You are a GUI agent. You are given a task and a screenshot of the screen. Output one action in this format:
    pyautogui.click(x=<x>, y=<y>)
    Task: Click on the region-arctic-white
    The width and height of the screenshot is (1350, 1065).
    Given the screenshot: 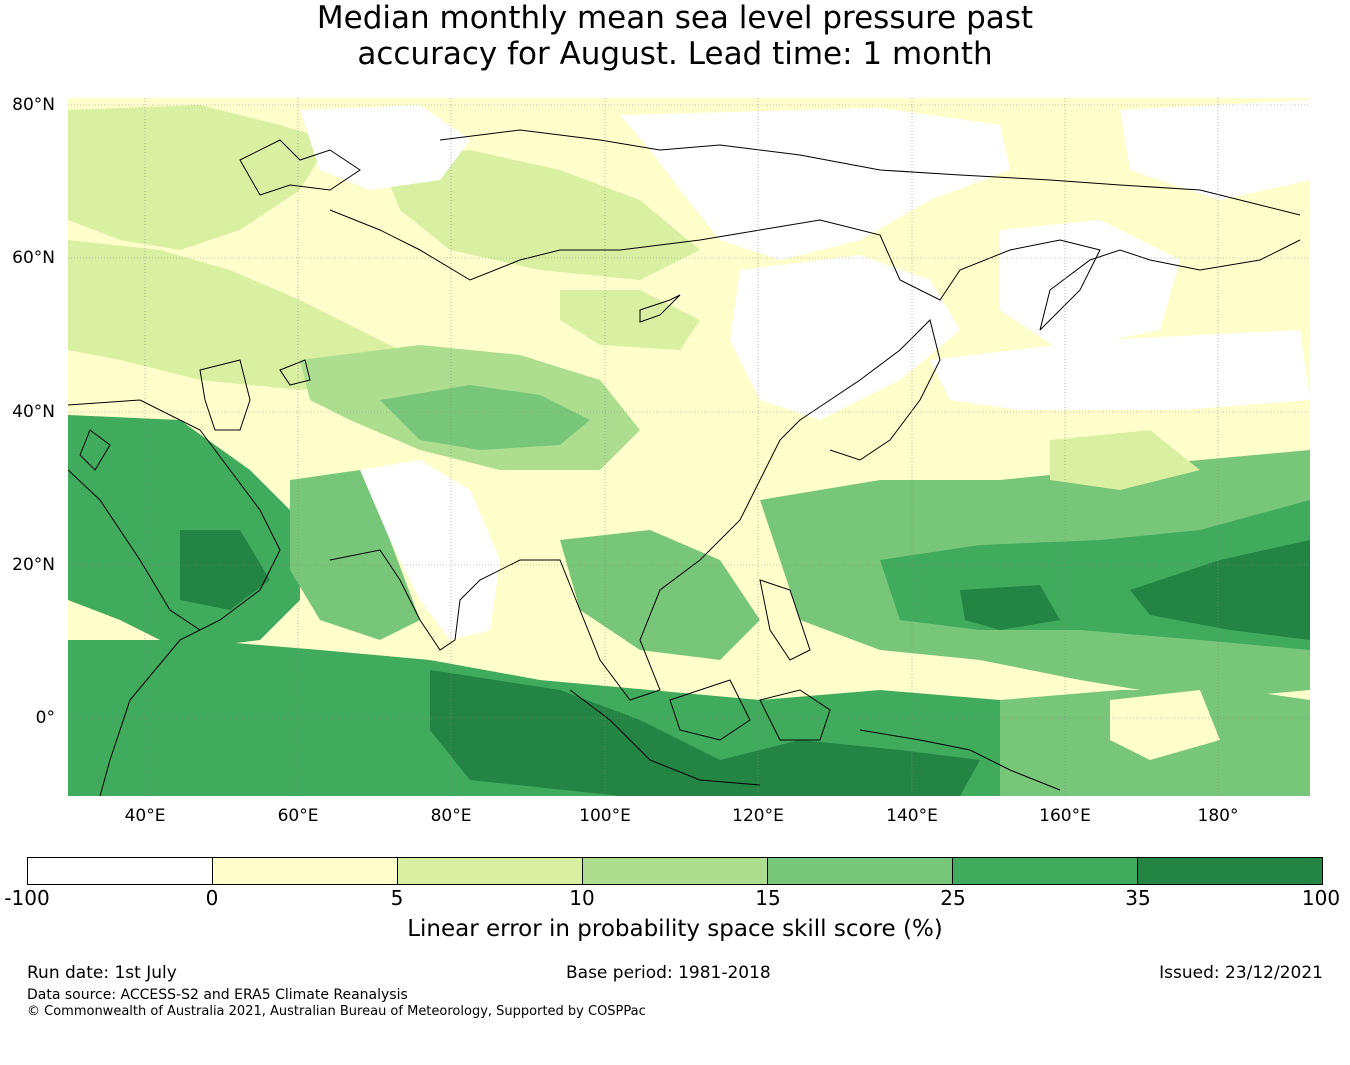 What is the action you would take?
    pyautogui.click(x=385, y=147)
    